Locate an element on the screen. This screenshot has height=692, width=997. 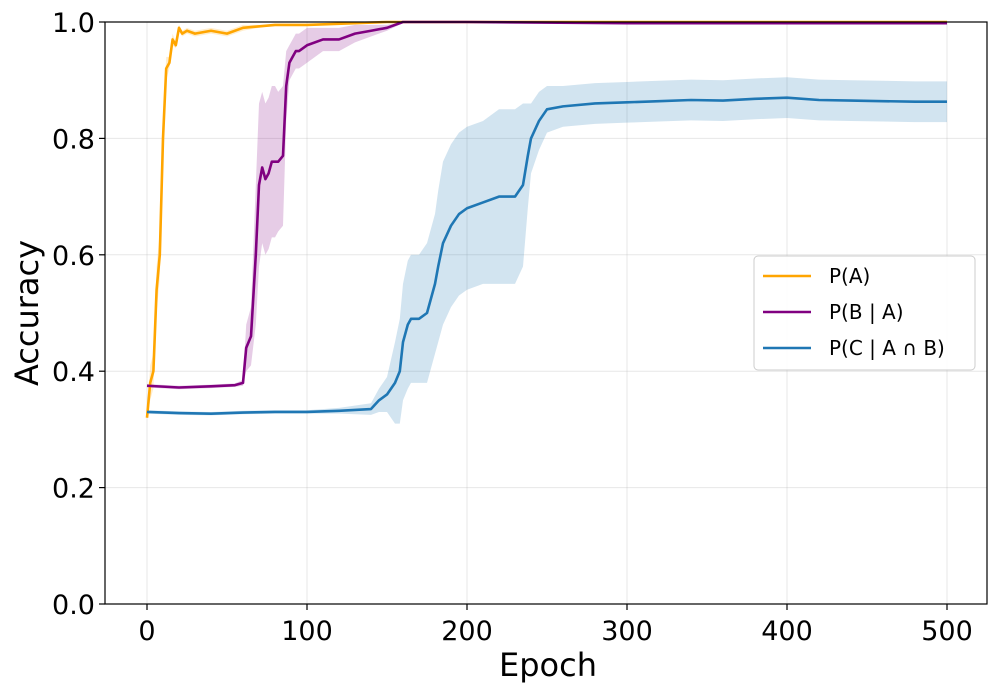
y-tick-label: 0.6 is located at coordinates (73, 256).